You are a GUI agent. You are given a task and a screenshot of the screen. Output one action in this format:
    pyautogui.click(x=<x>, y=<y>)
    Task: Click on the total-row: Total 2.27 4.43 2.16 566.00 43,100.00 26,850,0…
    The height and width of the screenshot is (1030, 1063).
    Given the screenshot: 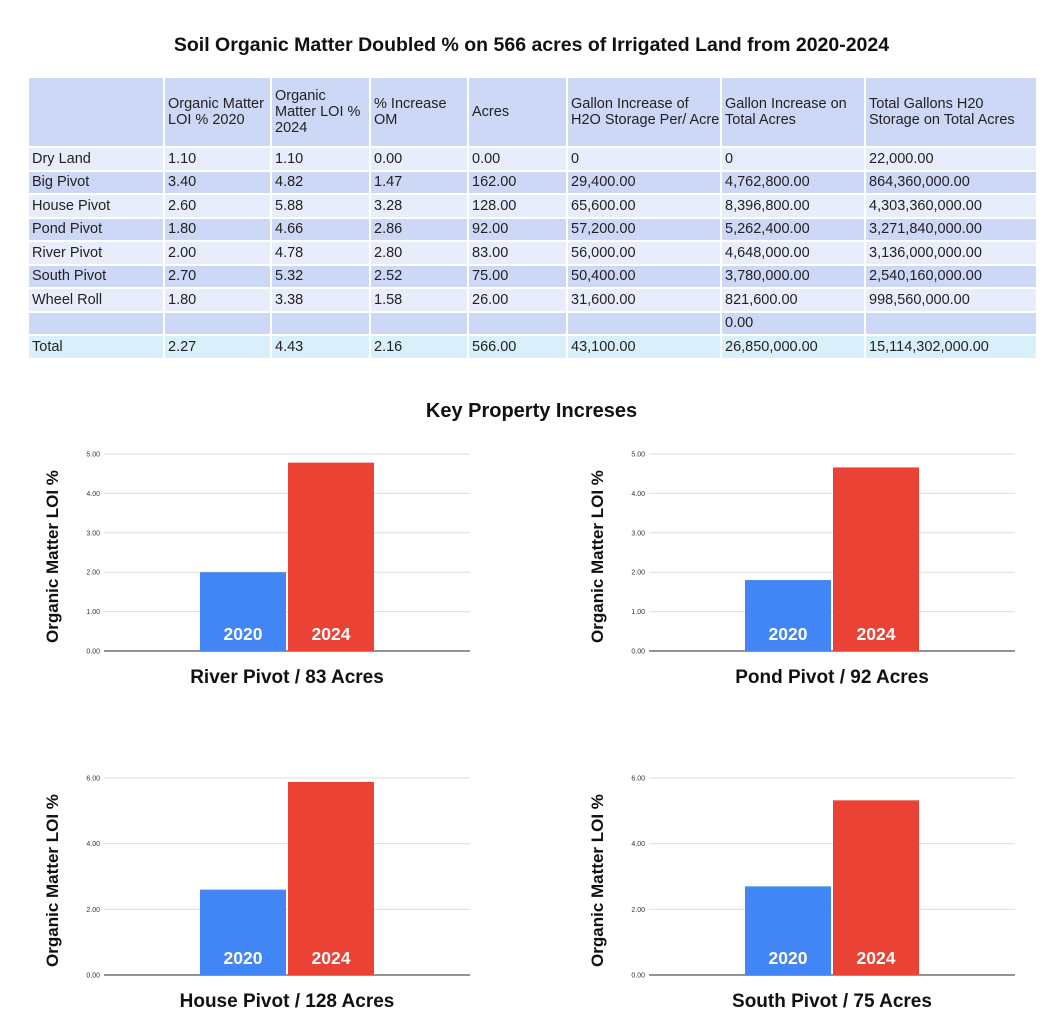 What is the action you would take?
    pyautogui.click(x=532, y=347)
    